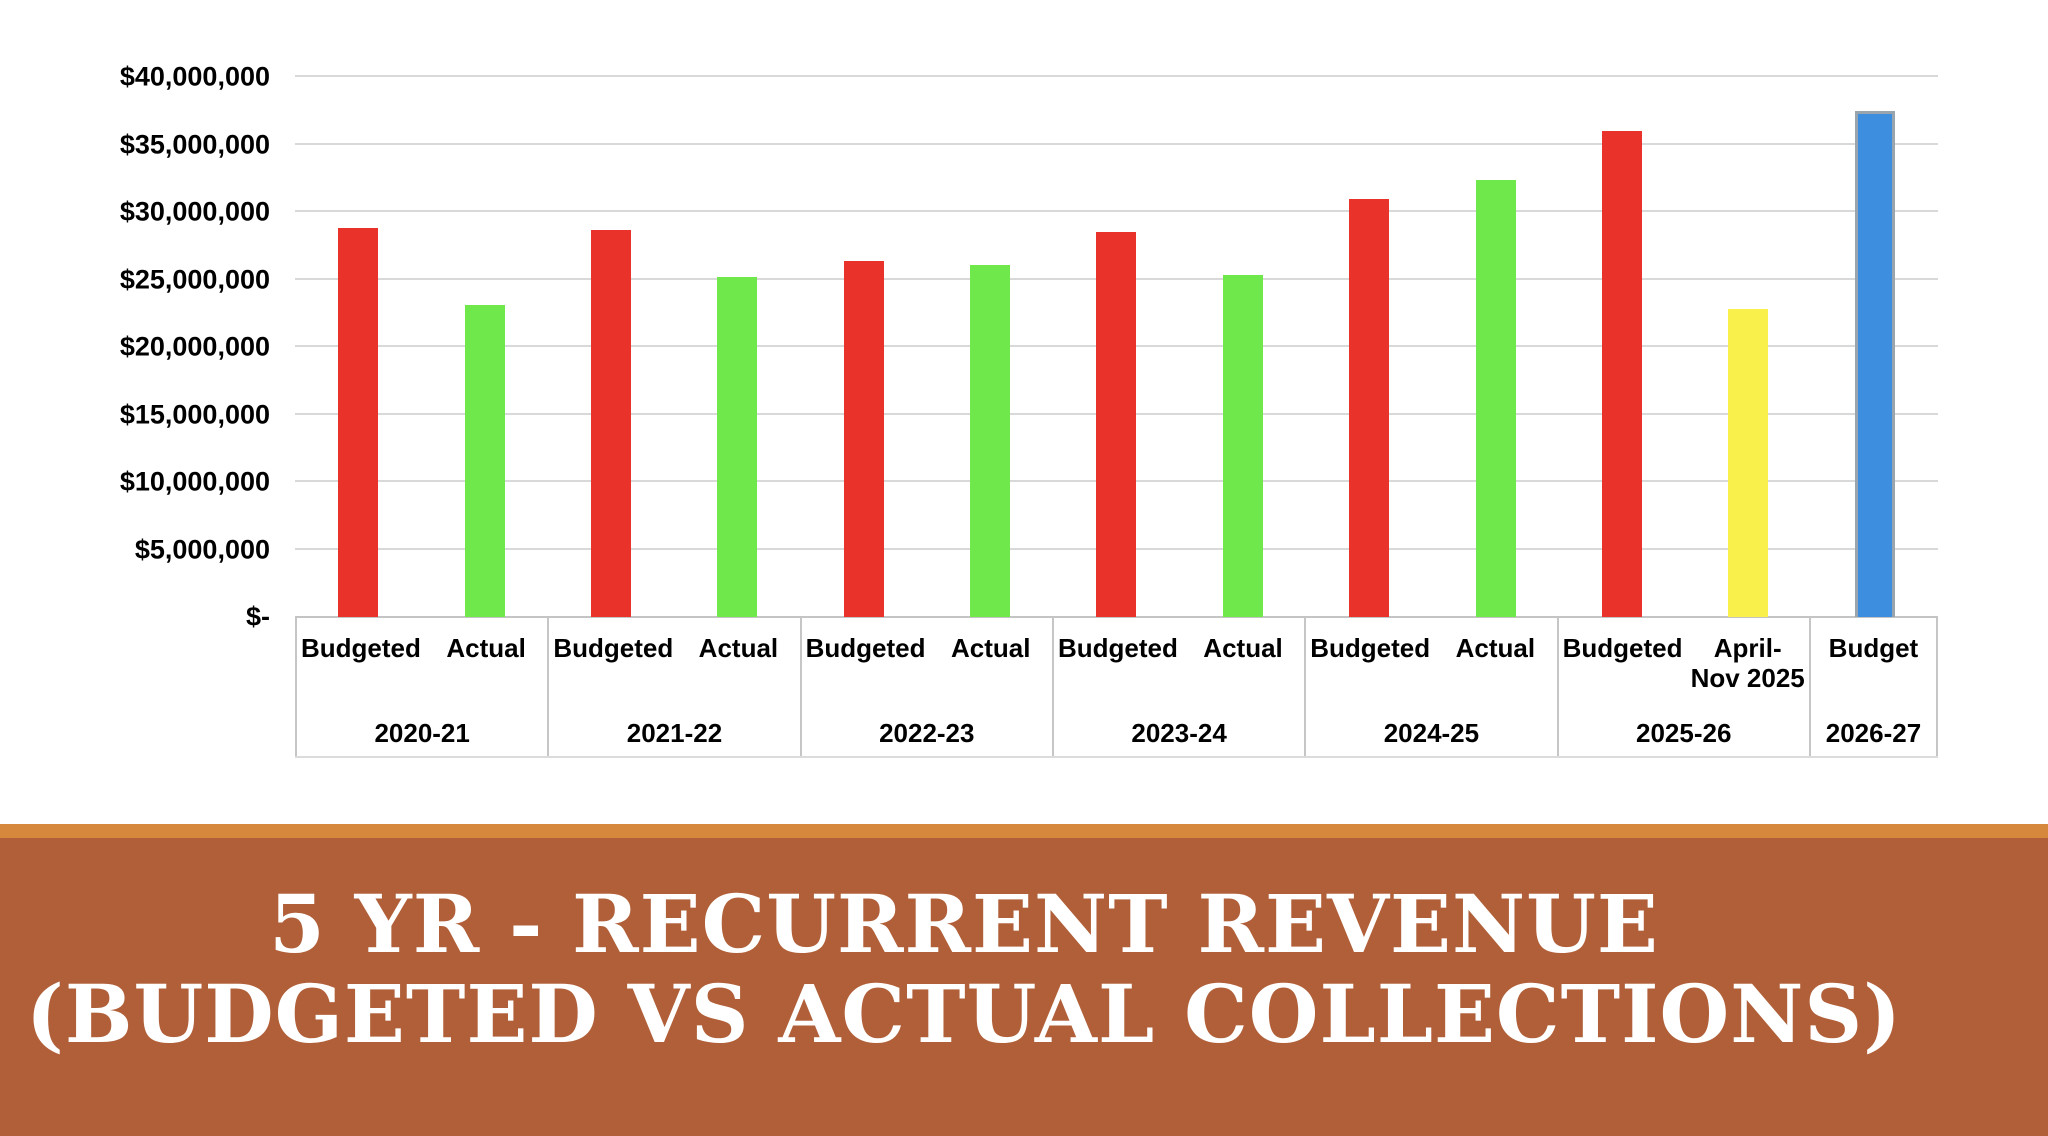  I want to click on chart-title-line2: (BUDGETED VS ACTUAL COLLECTIONS), so click(964, 1014).